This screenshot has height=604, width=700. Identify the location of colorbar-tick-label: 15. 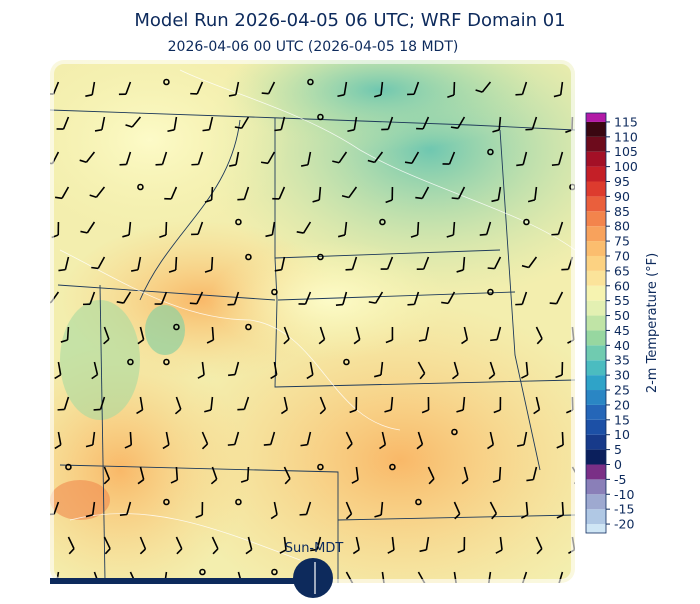
(622, 419).